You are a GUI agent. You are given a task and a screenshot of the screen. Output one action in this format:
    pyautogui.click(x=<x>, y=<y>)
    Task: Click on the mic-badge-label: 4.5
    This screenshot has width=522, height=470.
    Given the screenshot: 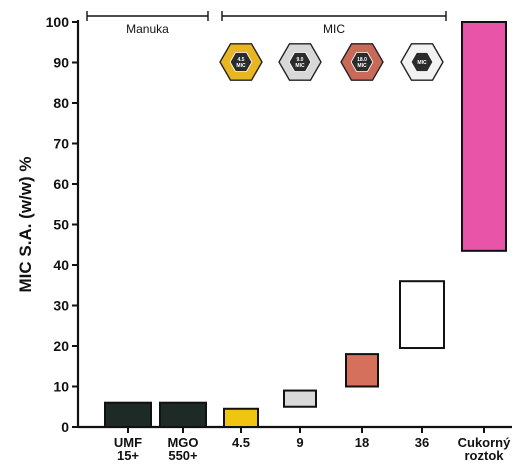 What is the action you would take?
    pyautogui.click(x=241, y=60)
    